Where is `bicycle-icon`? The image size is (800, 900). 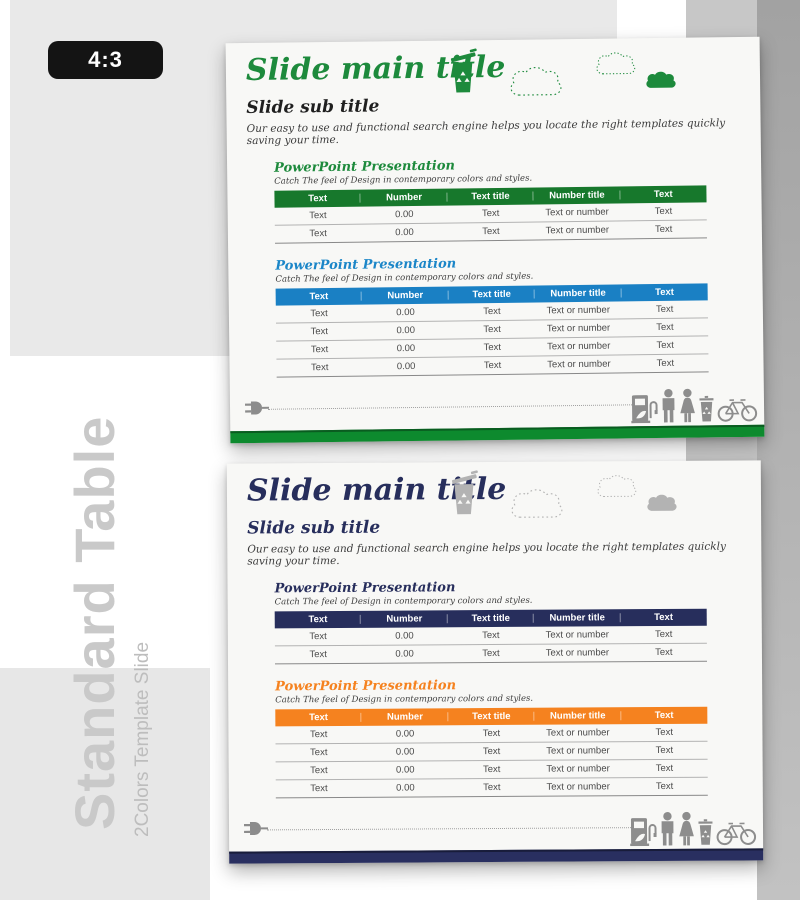 bicycle-icon is located at coordinates (737, 410).